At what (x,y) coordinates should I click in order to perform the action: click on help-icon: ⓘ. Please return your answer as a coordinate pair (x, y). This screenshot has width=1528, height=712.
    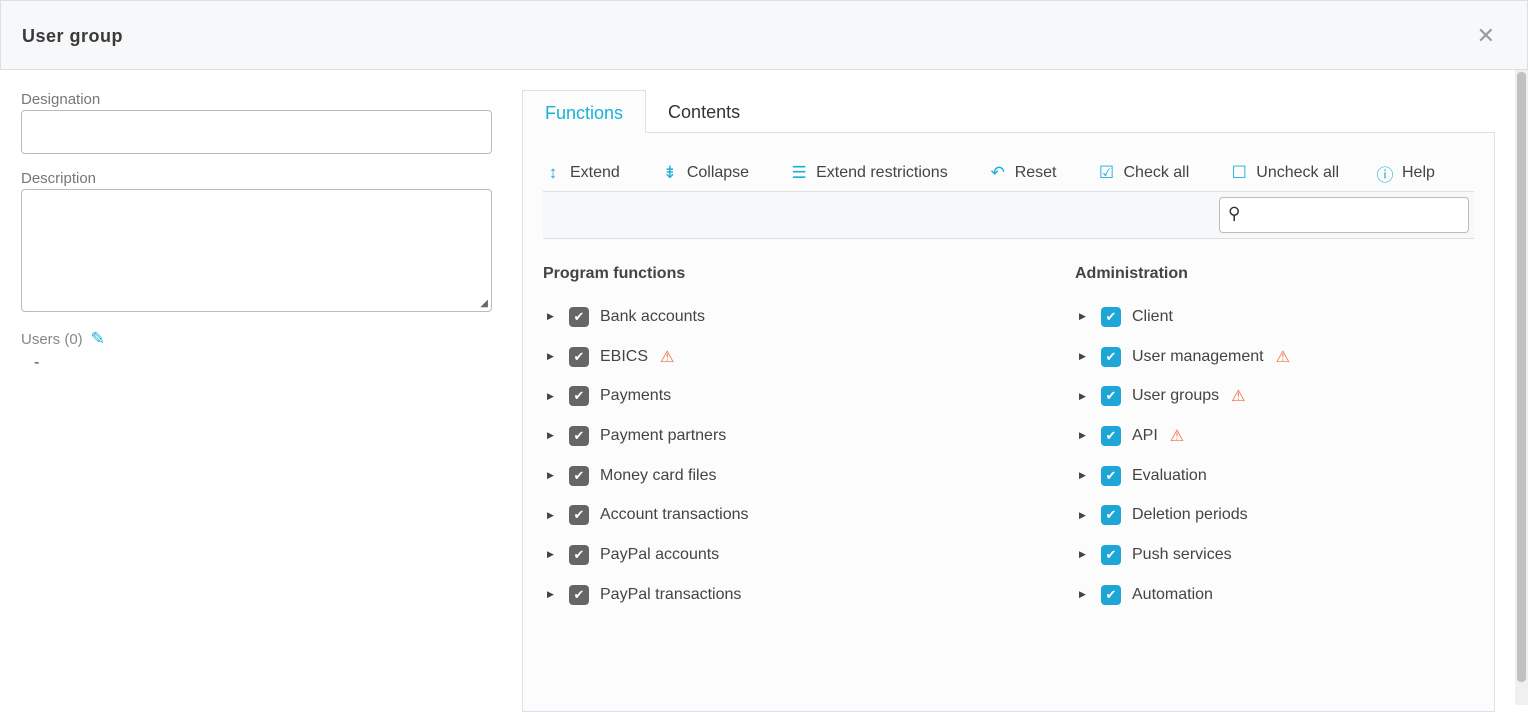
    Looking at the image, I should click on (1385, 175).